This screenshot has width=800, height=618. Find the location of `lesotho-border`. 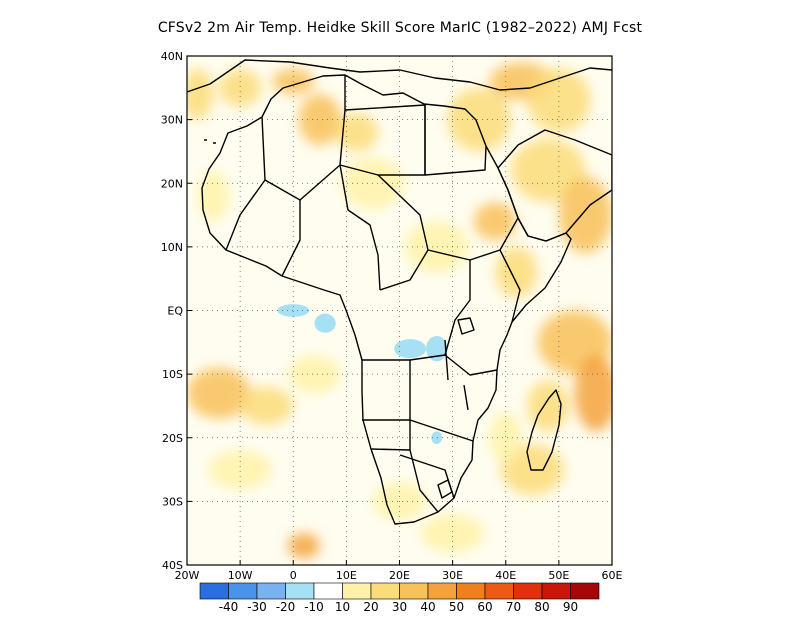

lesotho-border is located at coordinates (445, 489).